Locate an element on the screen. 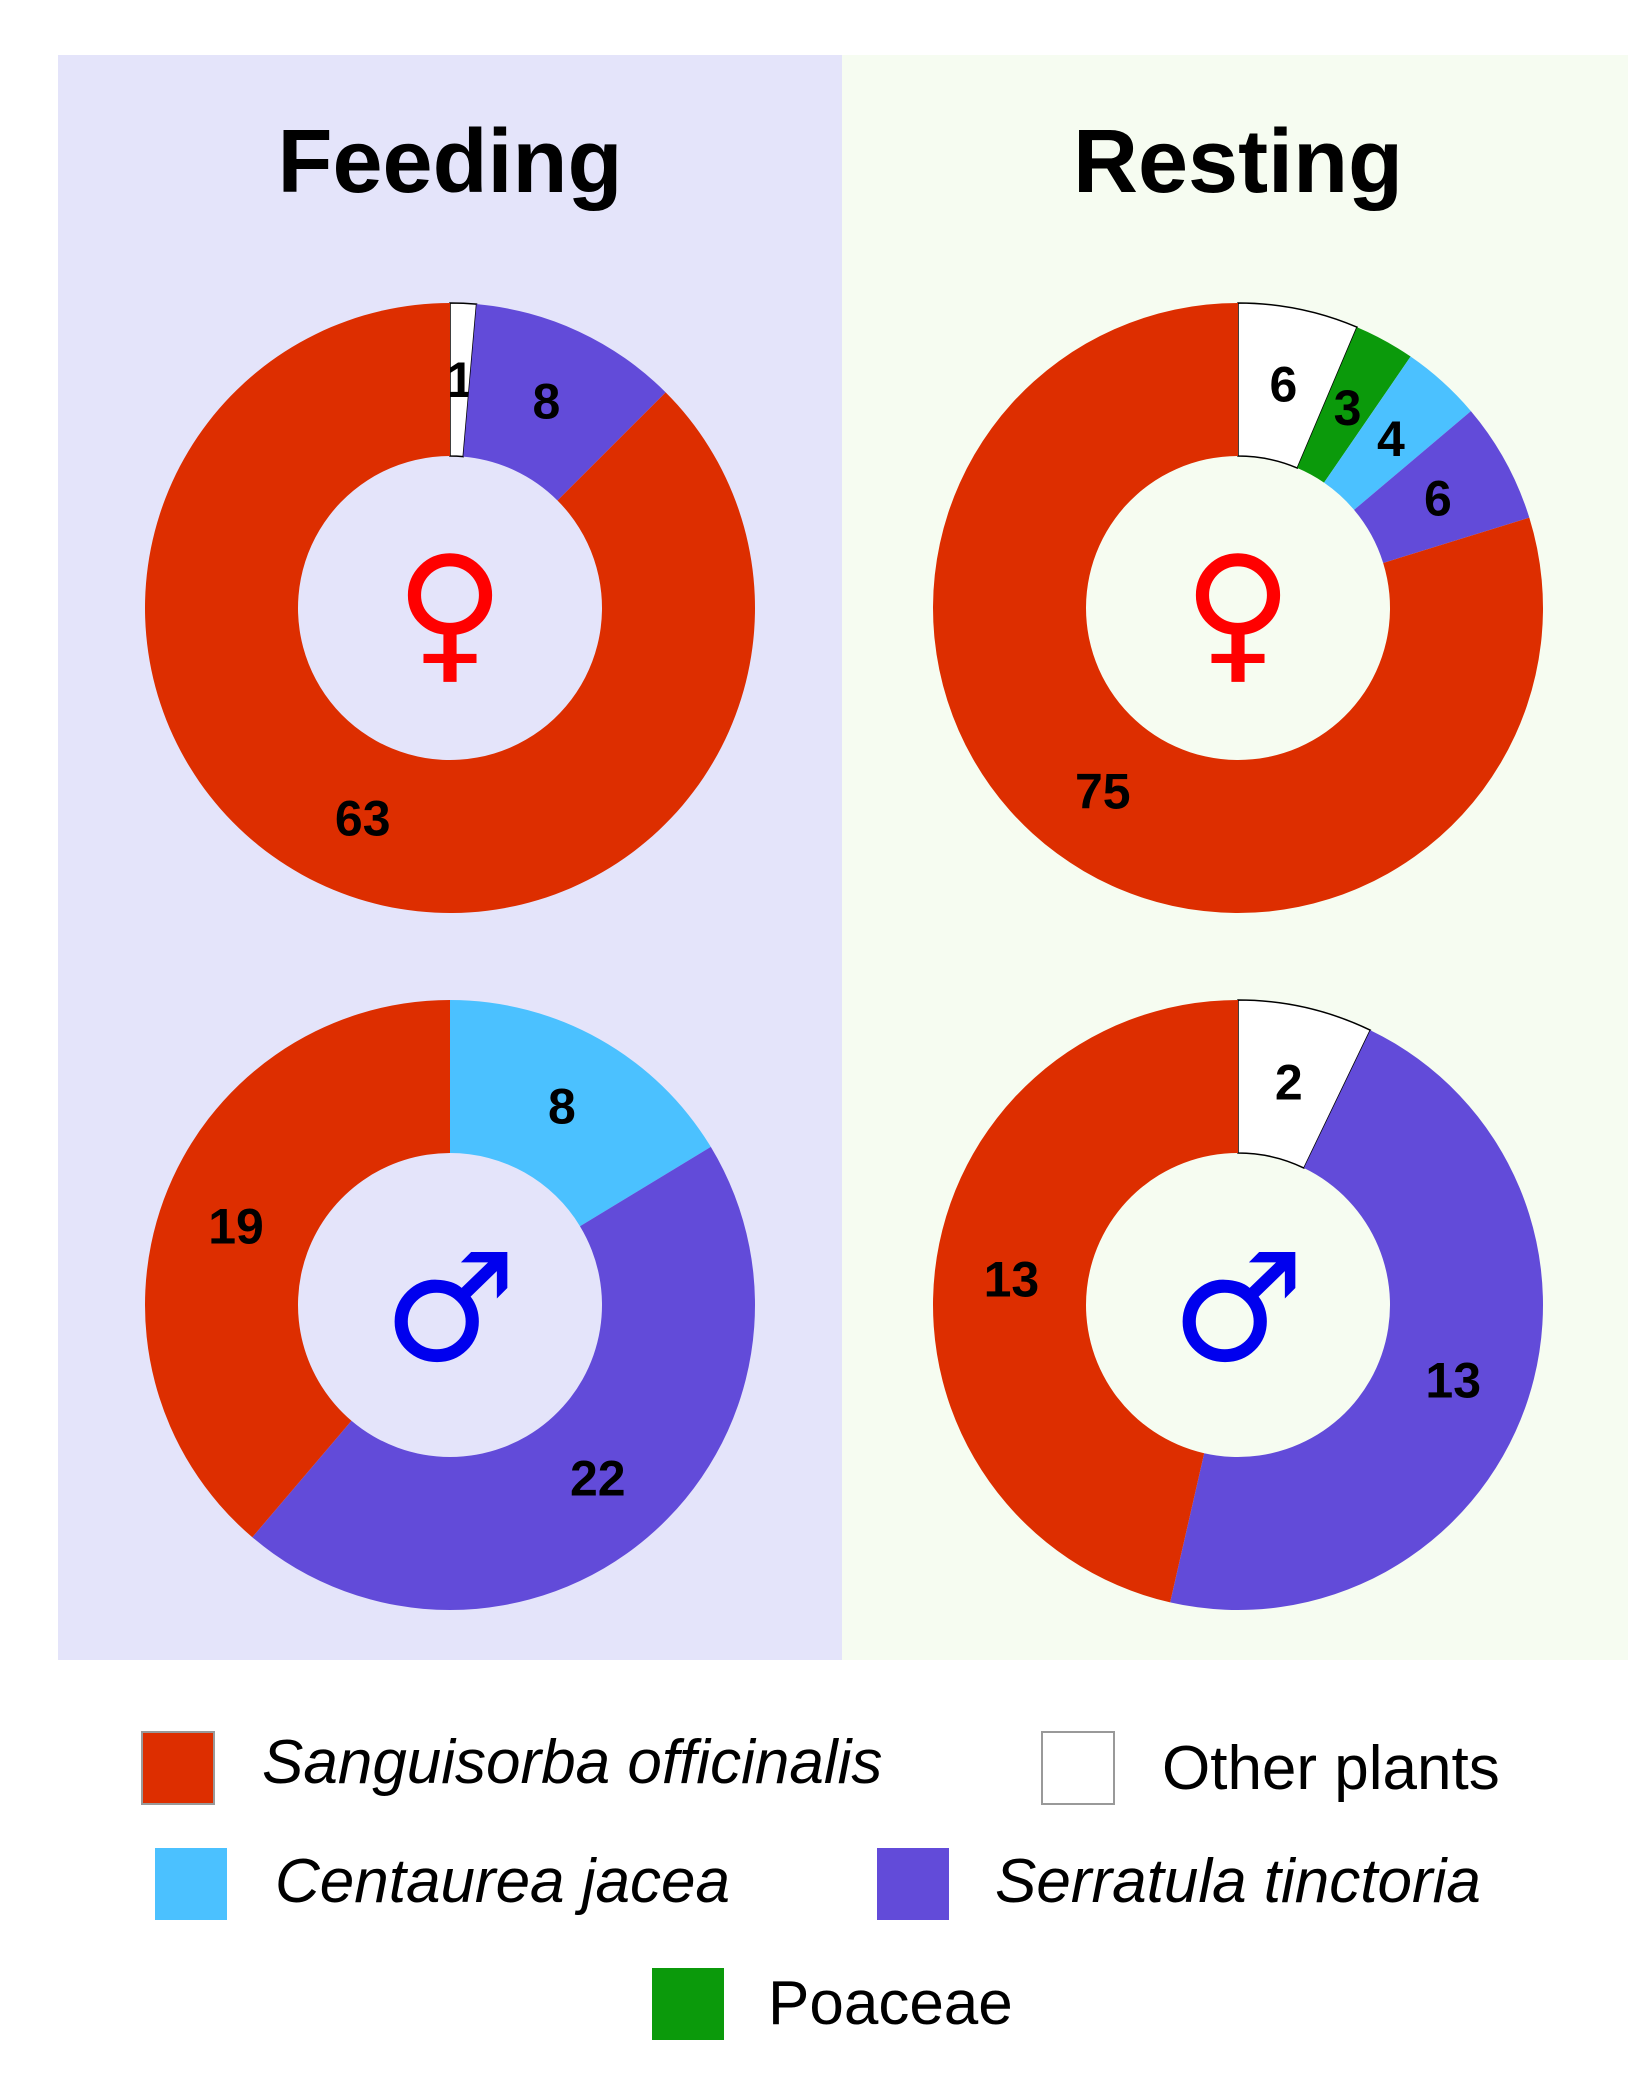  legend-item-serratula: Serratula tinctoria is located at coordinates (1179, 1883).